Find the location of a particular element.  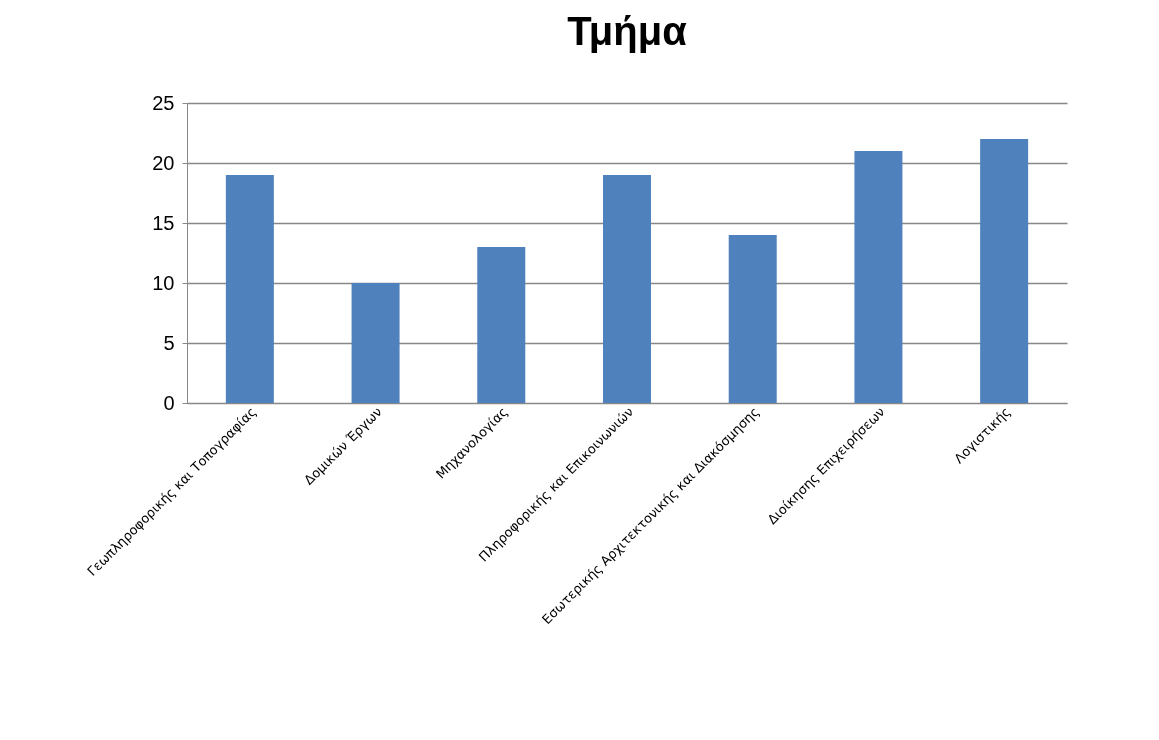

chart-title: Τμήμα is located at coordinates (627, 31).